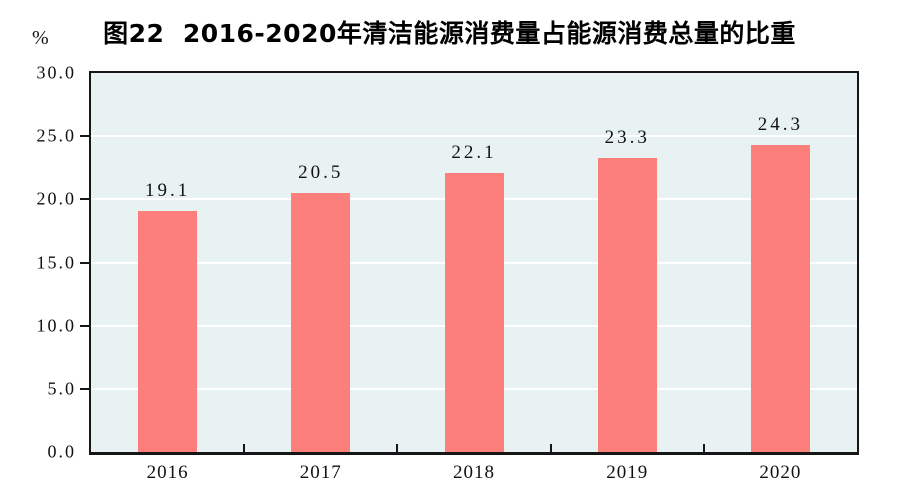 This screenshot has width=899, height=501. What do you see at coordinates (474, 136) in the screenshot?
I see `gridline` at bounding box center [474, 136].